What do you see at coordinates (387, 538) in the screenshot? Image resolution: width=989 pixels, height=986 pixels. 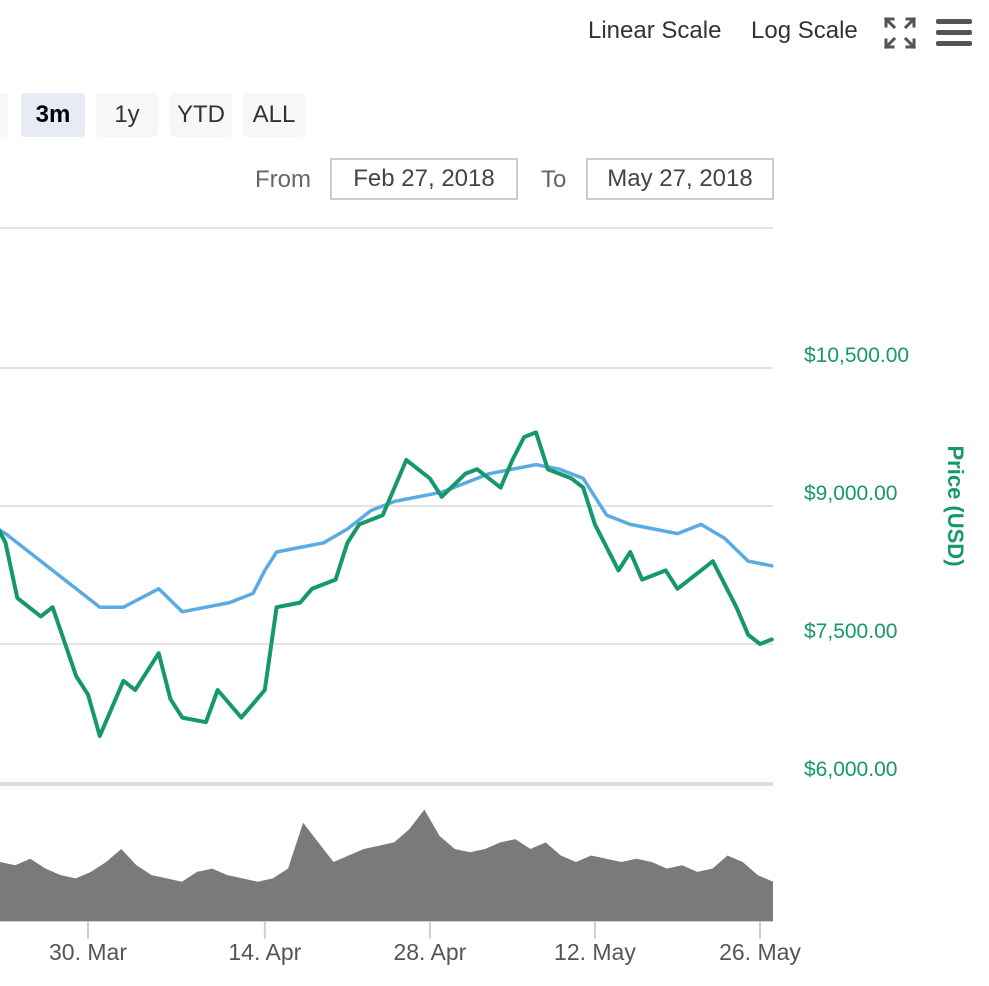 I see `price-line-secondary` at bounding box center [387, 538].